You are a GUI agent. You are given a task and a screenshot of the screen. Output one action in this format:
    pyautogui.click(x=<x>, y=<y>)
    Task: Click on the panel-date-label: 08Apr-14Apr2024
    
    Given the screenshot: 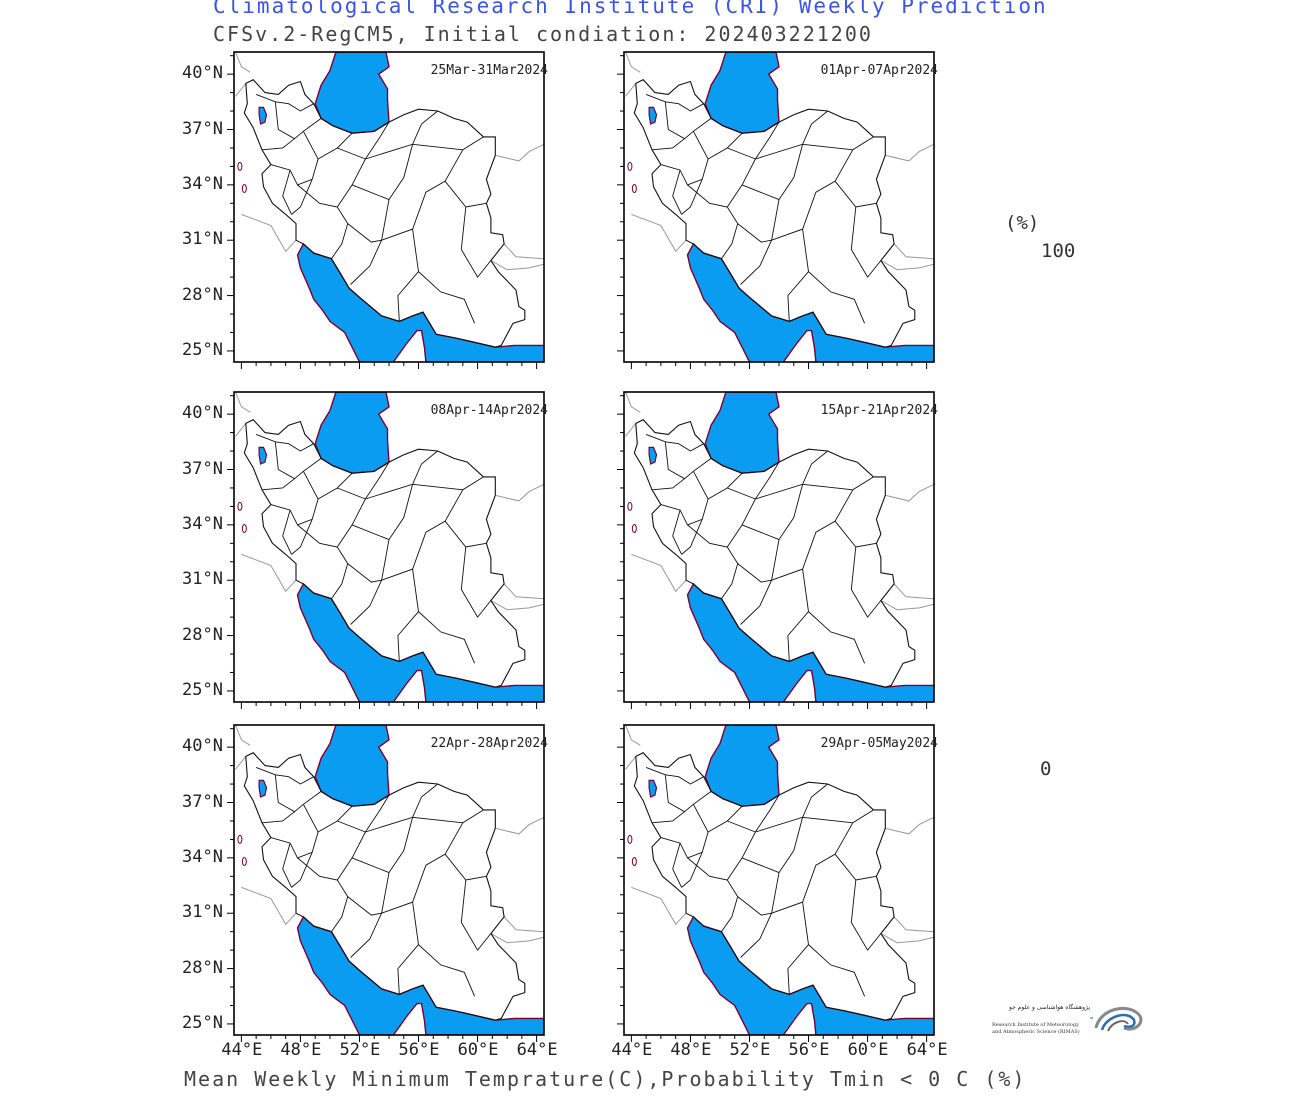 What is the action you would take?
    pyautogui.click(x=489, y=410)
    